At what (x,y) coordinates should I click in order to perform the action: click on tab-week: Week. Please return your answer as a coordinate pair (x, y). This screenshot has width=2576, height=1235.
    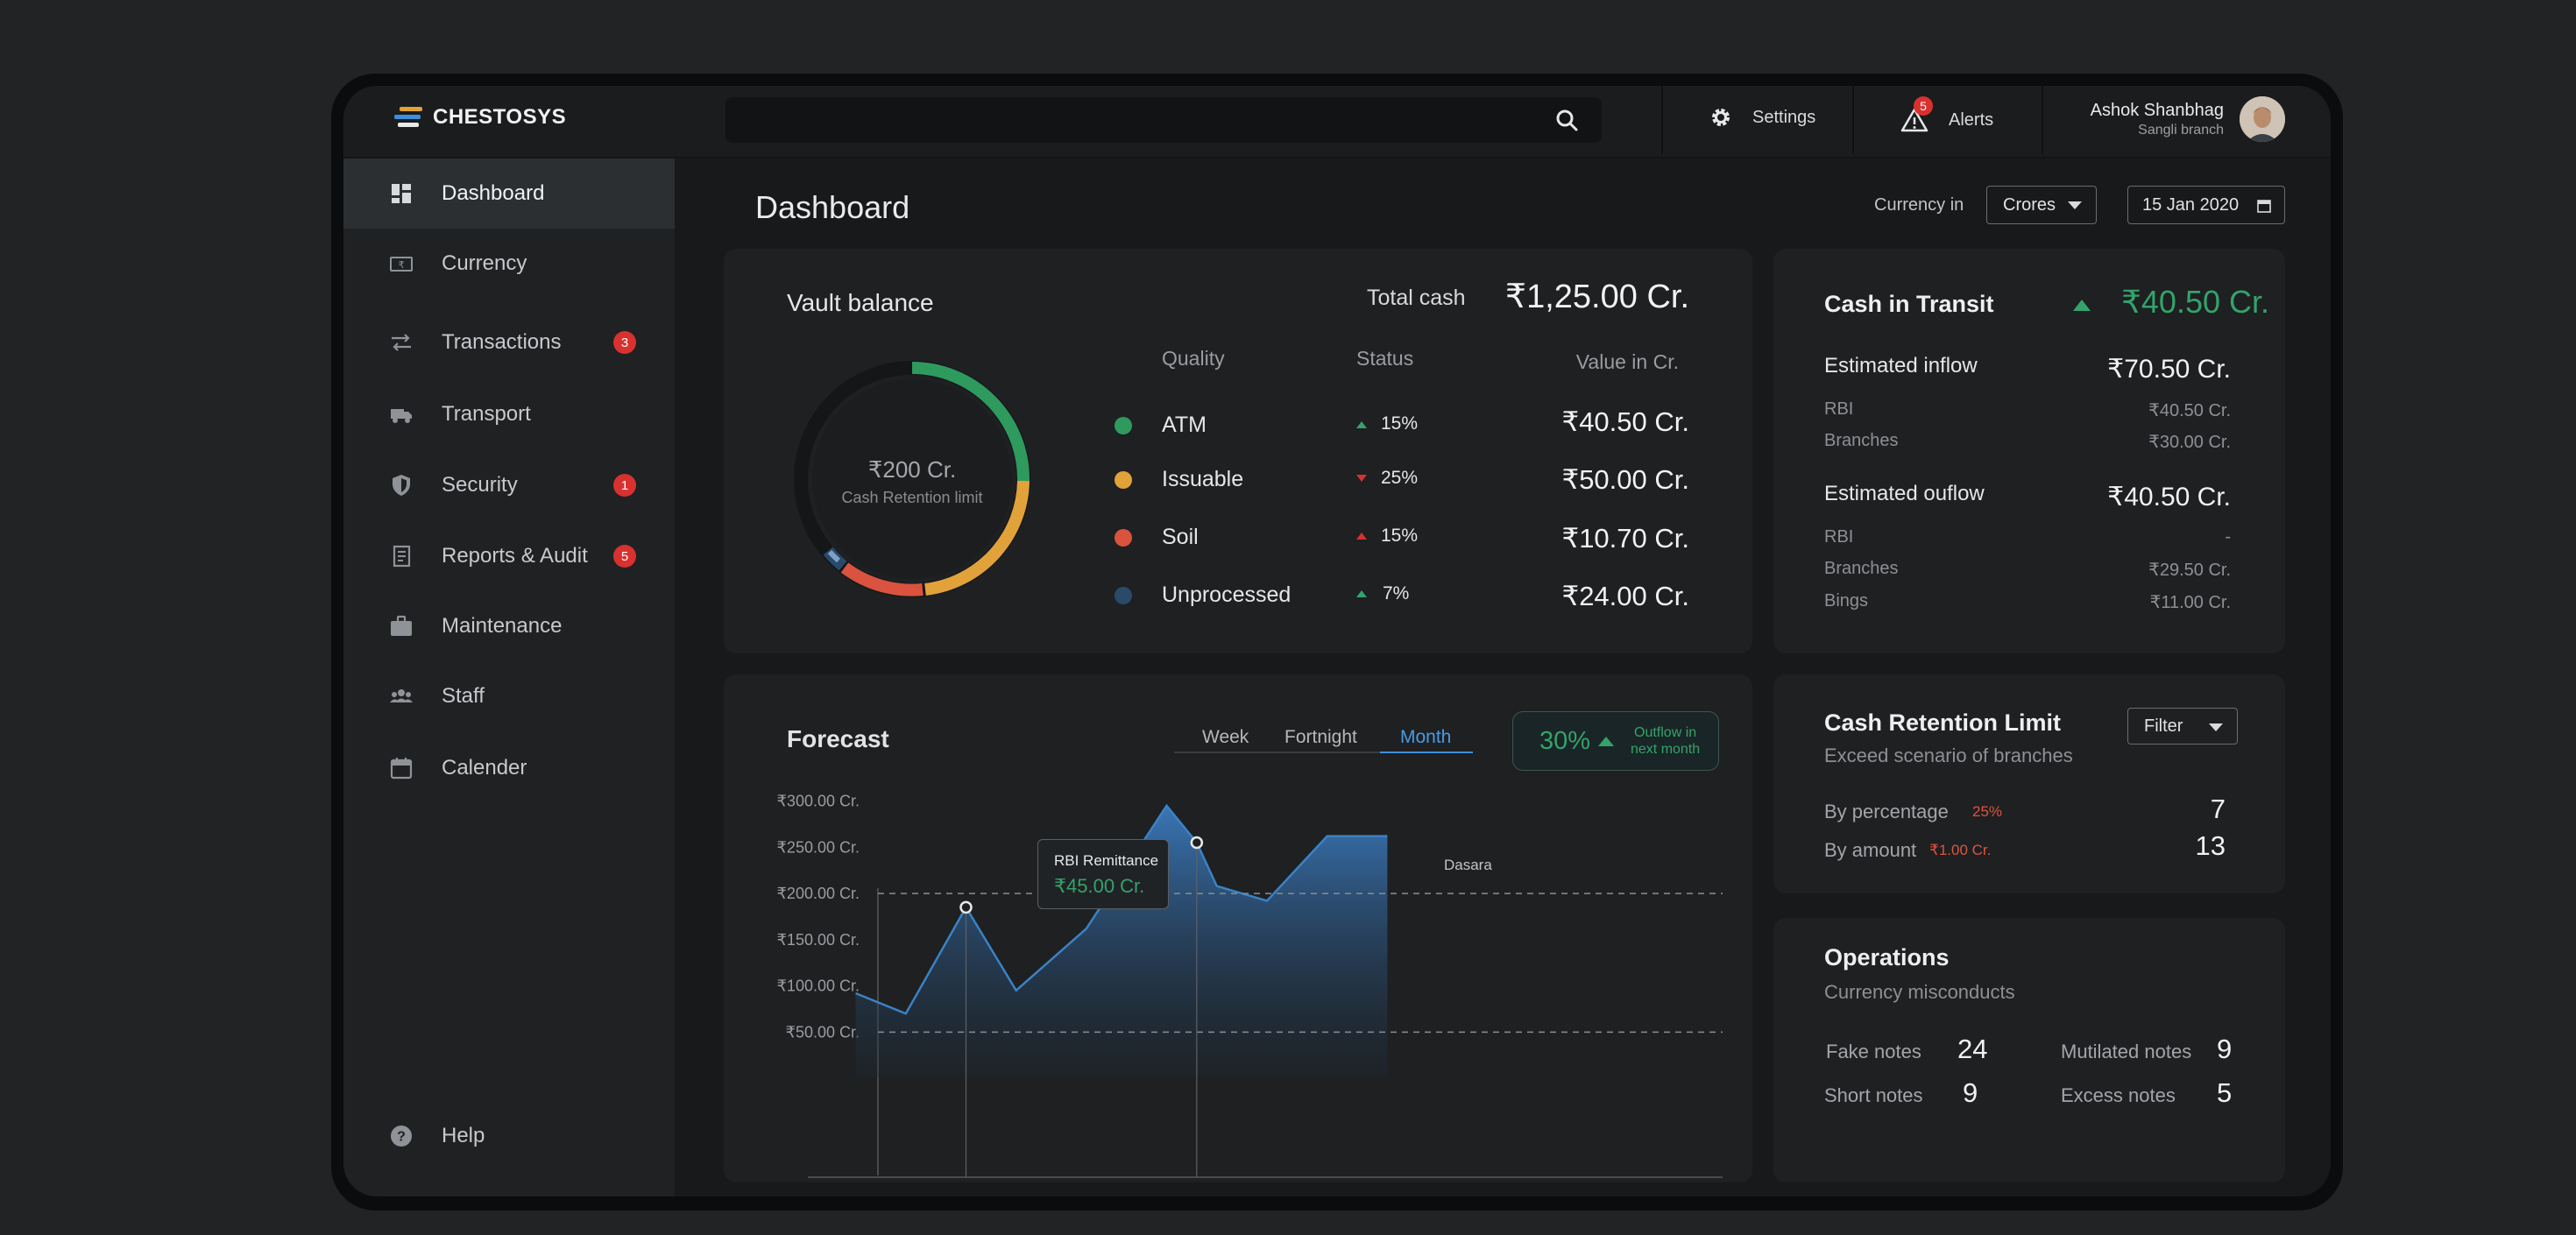
    Looking at the image, I should click on (1225, 737).